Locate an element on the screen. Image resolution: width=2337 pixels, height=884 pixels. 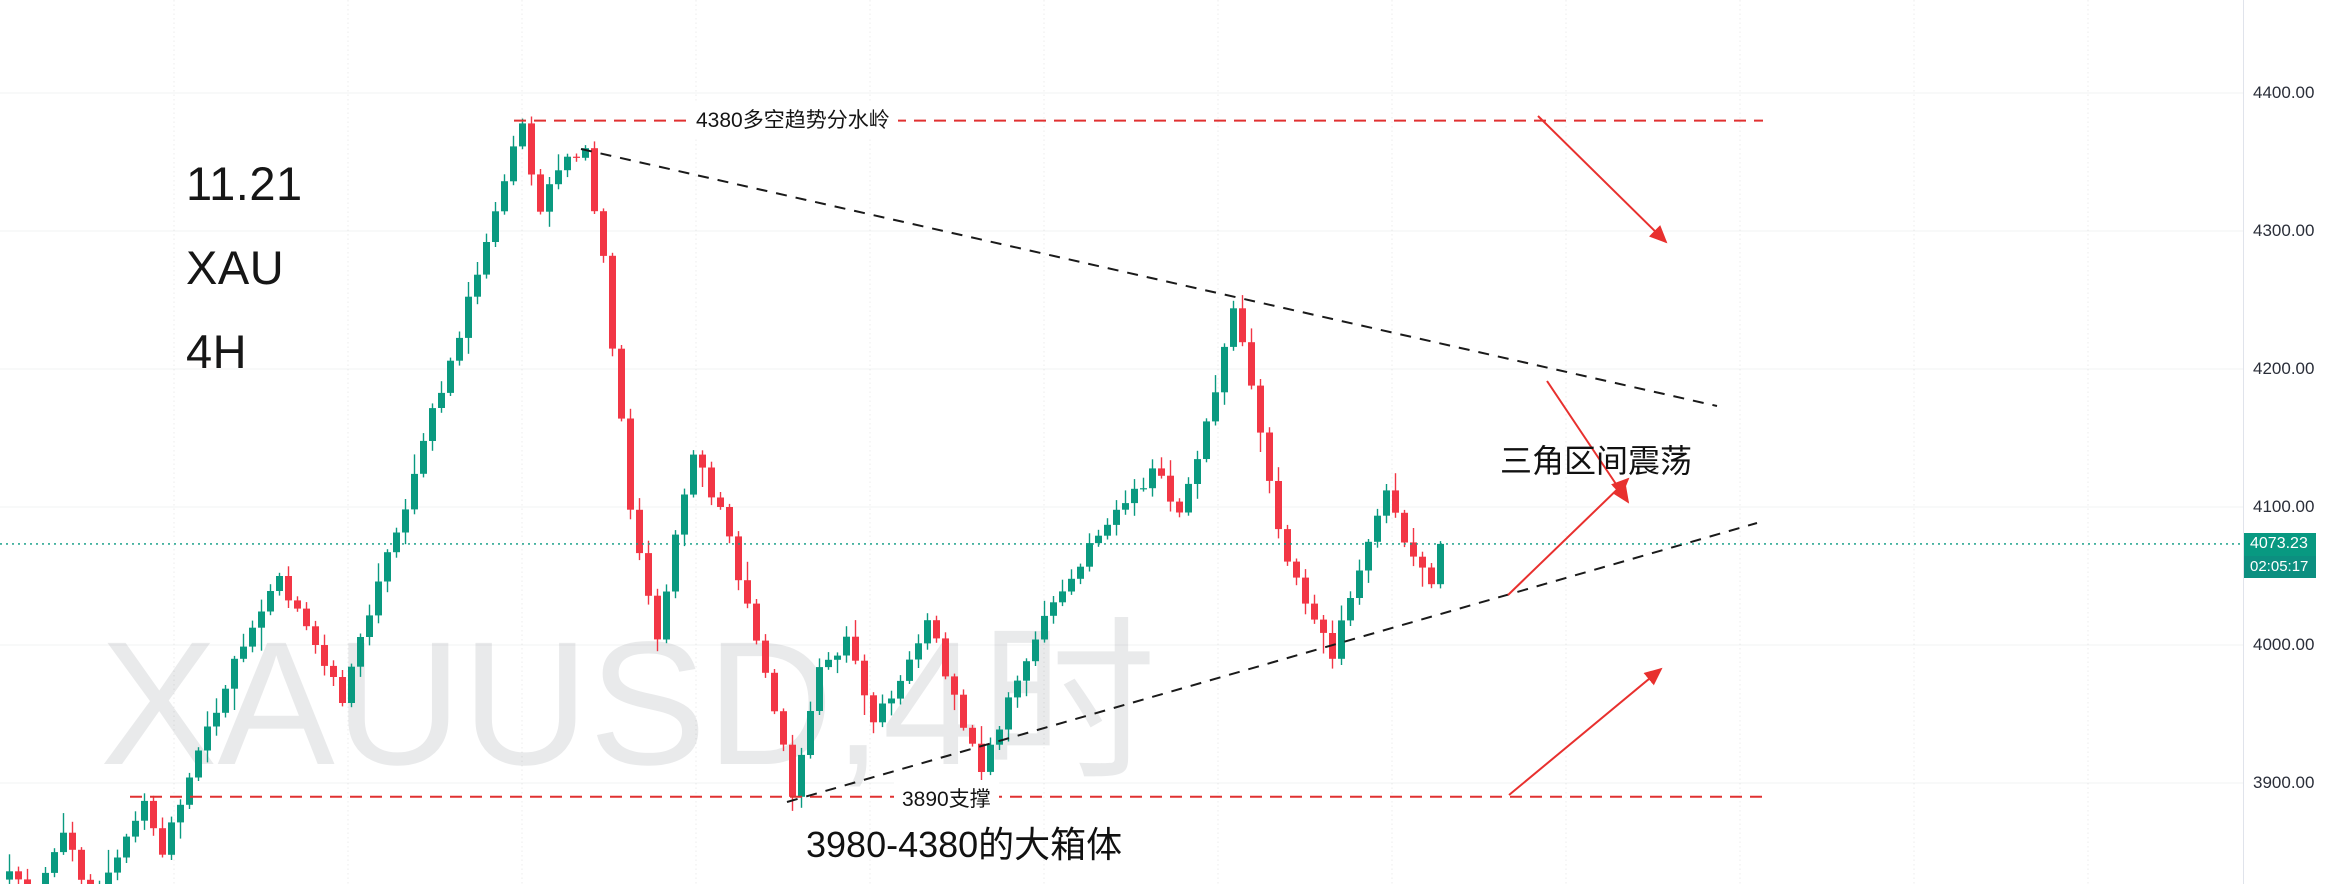
price-tick: 4400.00 is located at coordinates (2284, 92).